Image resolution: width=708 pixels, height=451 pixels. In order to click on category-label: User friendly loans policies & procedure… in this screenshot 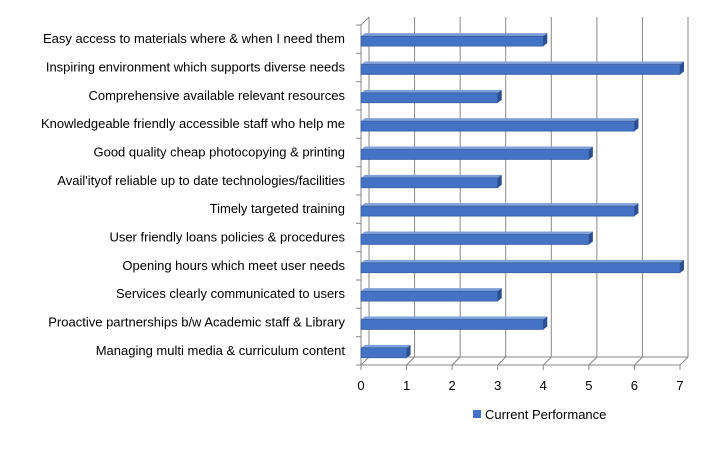, I will do `click(227, 237)`.